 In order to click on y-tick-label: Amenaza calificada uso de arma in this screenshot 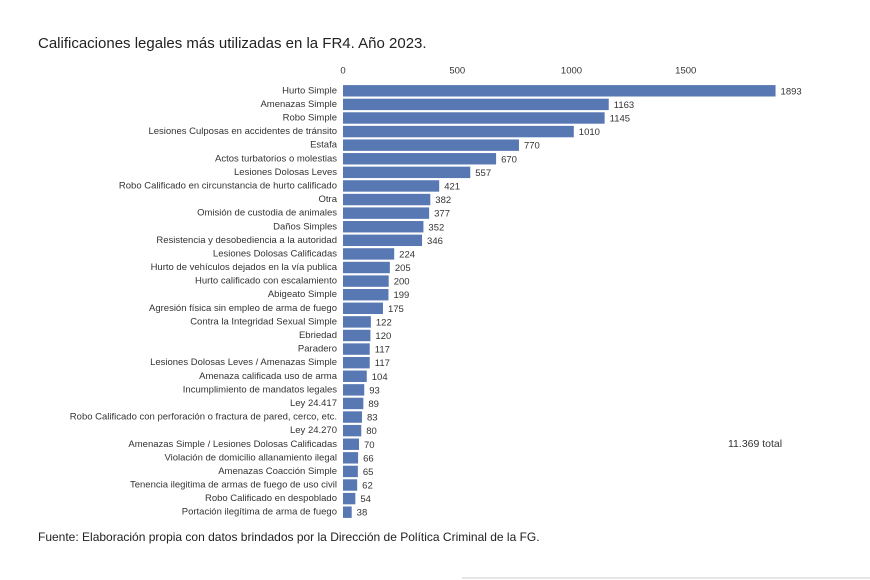, I will do `click(268, 376)`.